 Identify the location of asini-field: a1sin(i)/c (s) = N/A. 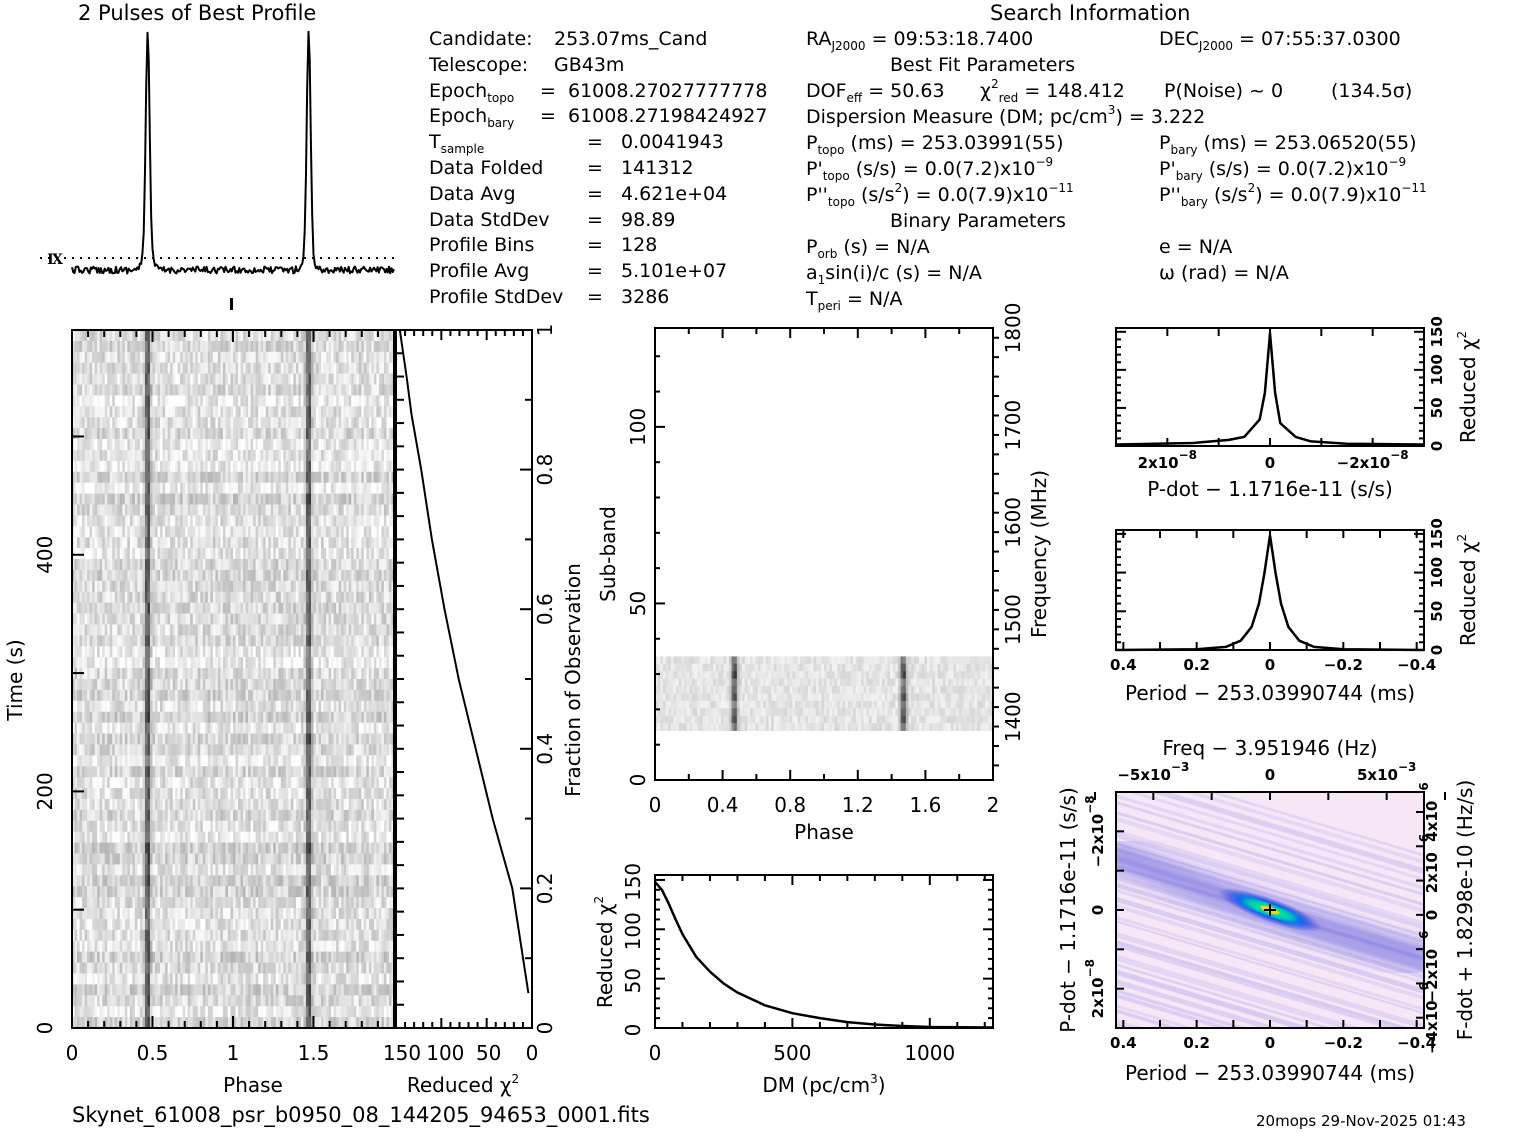
(894, 274).